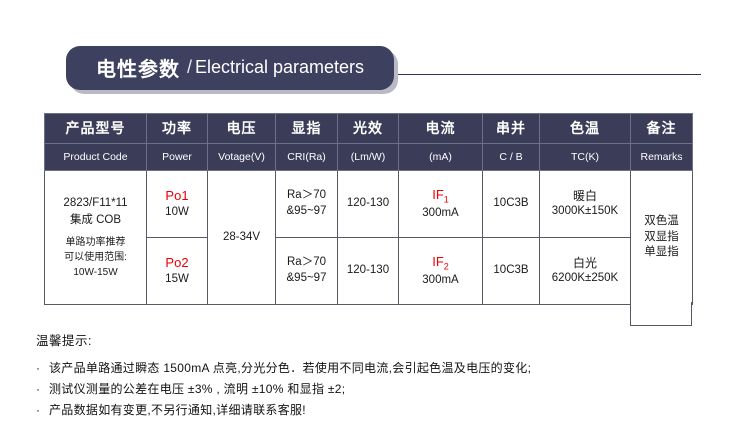 This screenshot has width=750, height=436. What do you see at coordinates (661, 302) in the screenshot?
I see `remarks-column-overhang-mask` at bounding box center [661, 302].